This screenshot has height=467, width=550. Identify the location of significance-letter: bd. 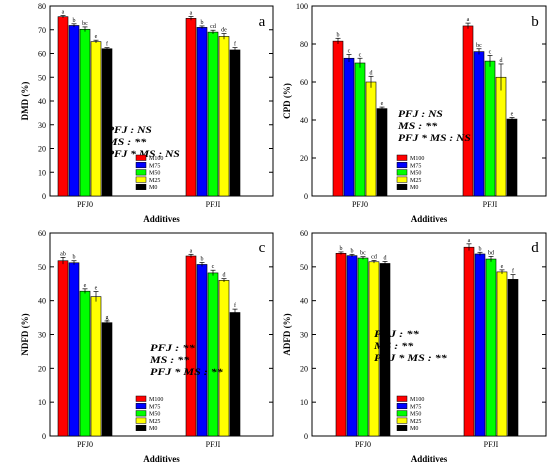
(491, 253).